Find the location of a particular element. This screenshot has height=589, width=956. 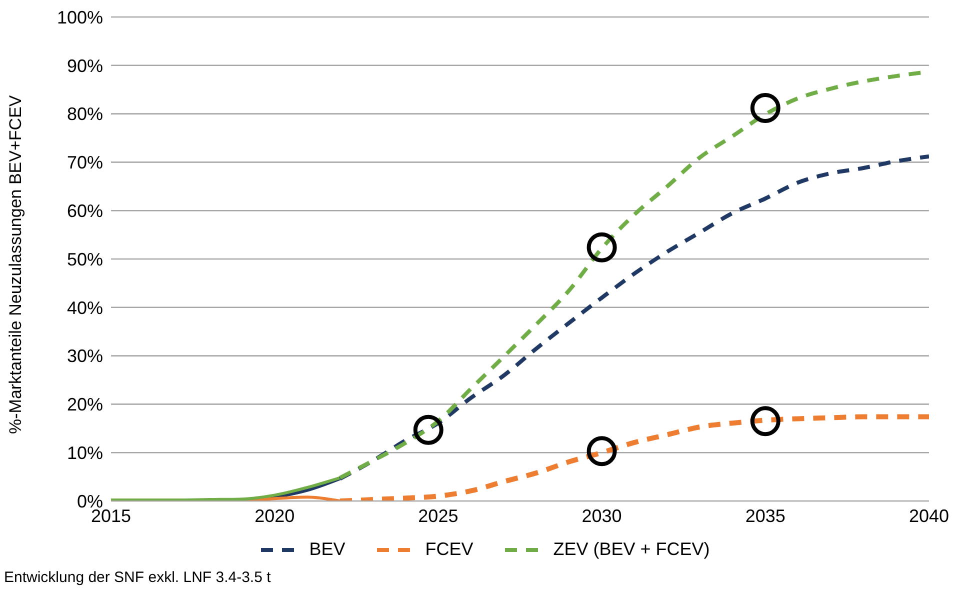

legend-label: ZEV (BEV + FCEV) is located at coordinates (631, 549).